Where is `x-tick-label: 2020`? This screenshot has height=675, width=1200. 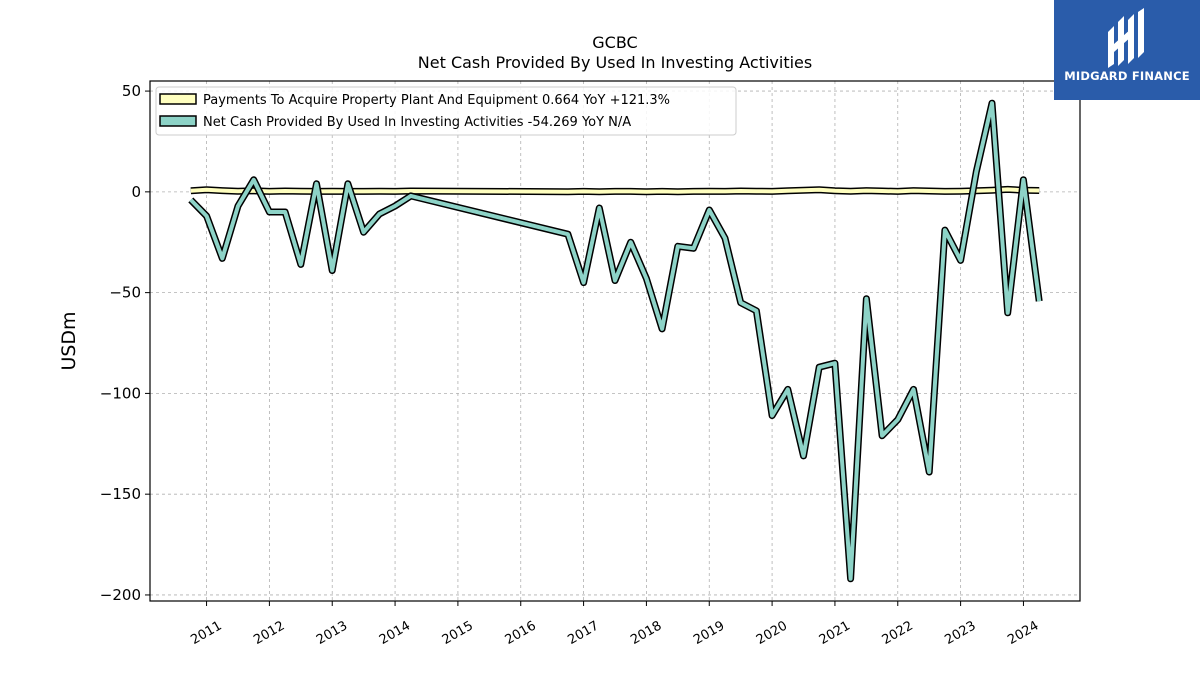 x-tick-label: 2020 is located at coordinates (772, 633).